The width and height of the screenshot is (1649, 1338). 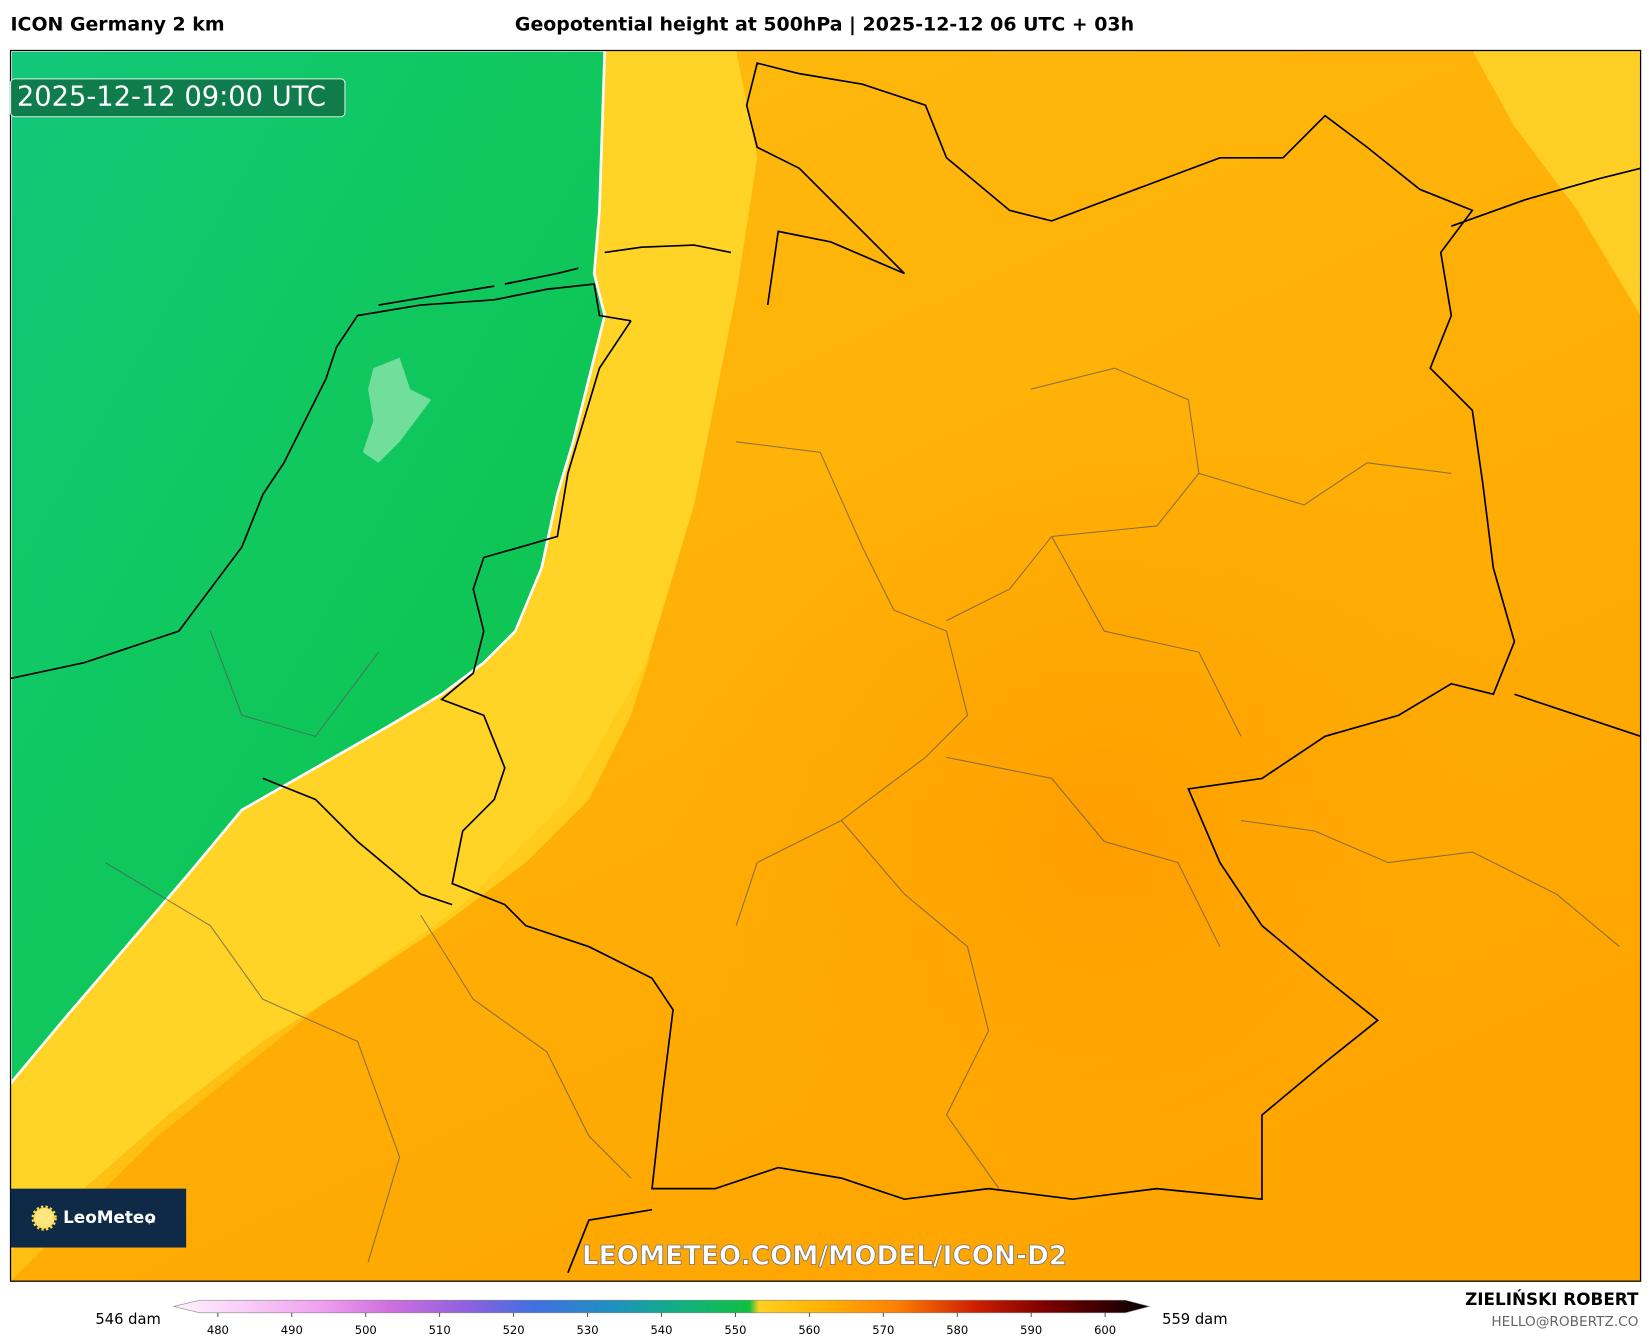 What do you see at coordinates (809, 1330) in the screenshot?
I see `colorbar-tick-label: 560` at bounding box center [809, 1330].